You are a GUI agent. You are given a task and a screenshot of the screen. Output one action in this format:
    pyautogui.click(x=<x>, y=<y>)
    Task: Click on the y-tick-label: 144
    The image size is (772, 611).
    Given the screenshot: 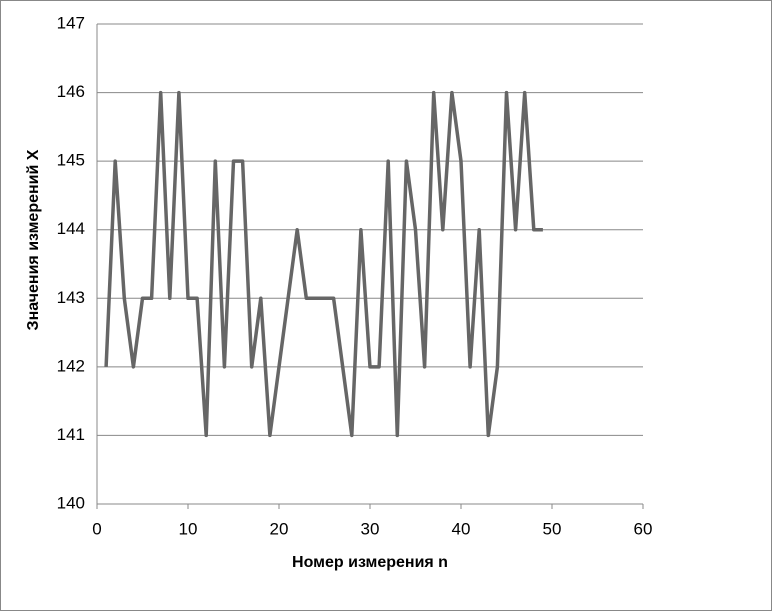 What is the action you would take?
    pyautogui.click(x=71, y=228)
    